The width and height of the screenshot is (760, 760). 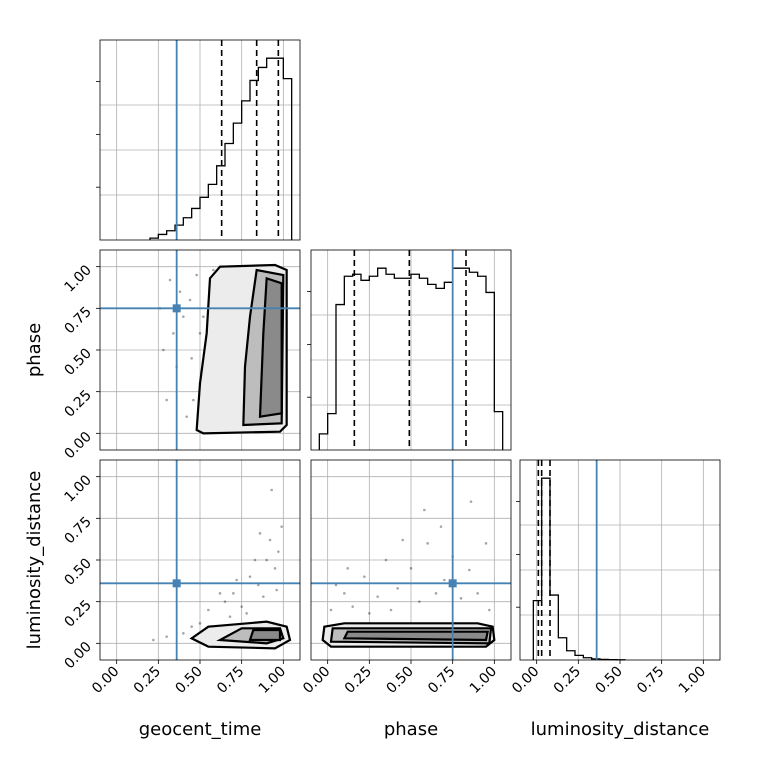 I want to click on x-tick-label-luminosity_distance: 0.25, so click(x=567, y=680).